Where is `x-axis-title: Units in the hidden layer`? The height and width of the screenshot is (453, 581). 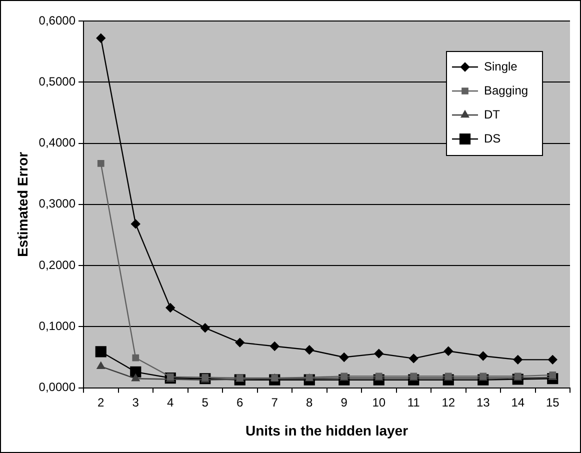 x-axis-title: Units in the hidden layer is located at coordinates (327, 430).